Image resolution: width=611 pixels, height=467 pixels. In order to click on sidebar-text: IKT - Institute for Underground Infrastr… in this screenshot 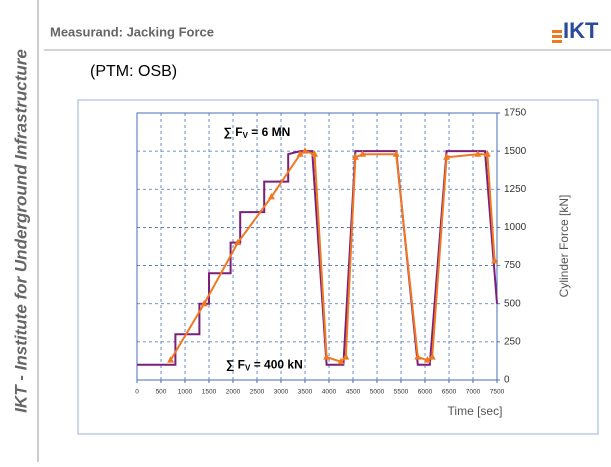, I will do `click(20, 231)`.